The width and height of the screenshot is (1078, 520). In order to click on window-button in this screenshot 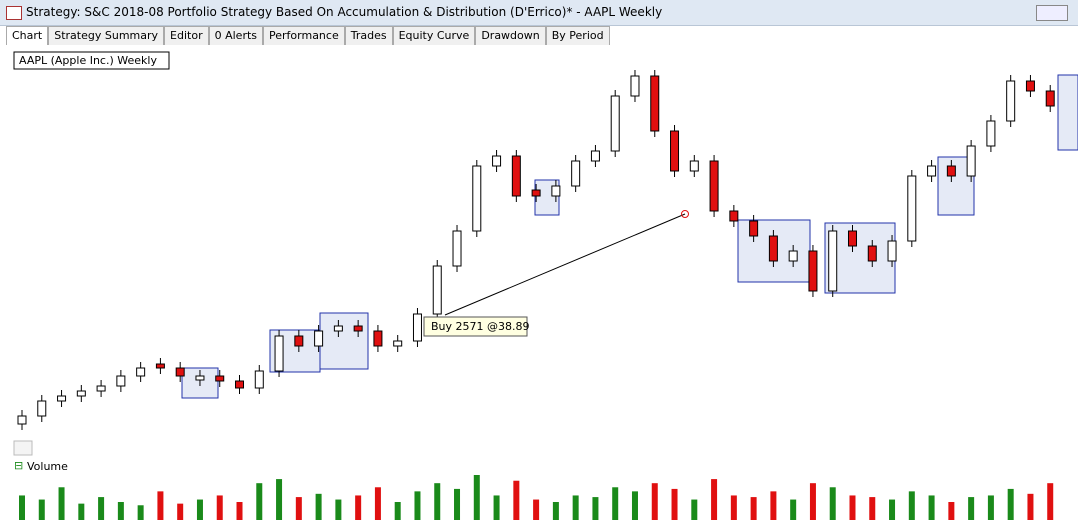, I will do `click(1052, 13)`.